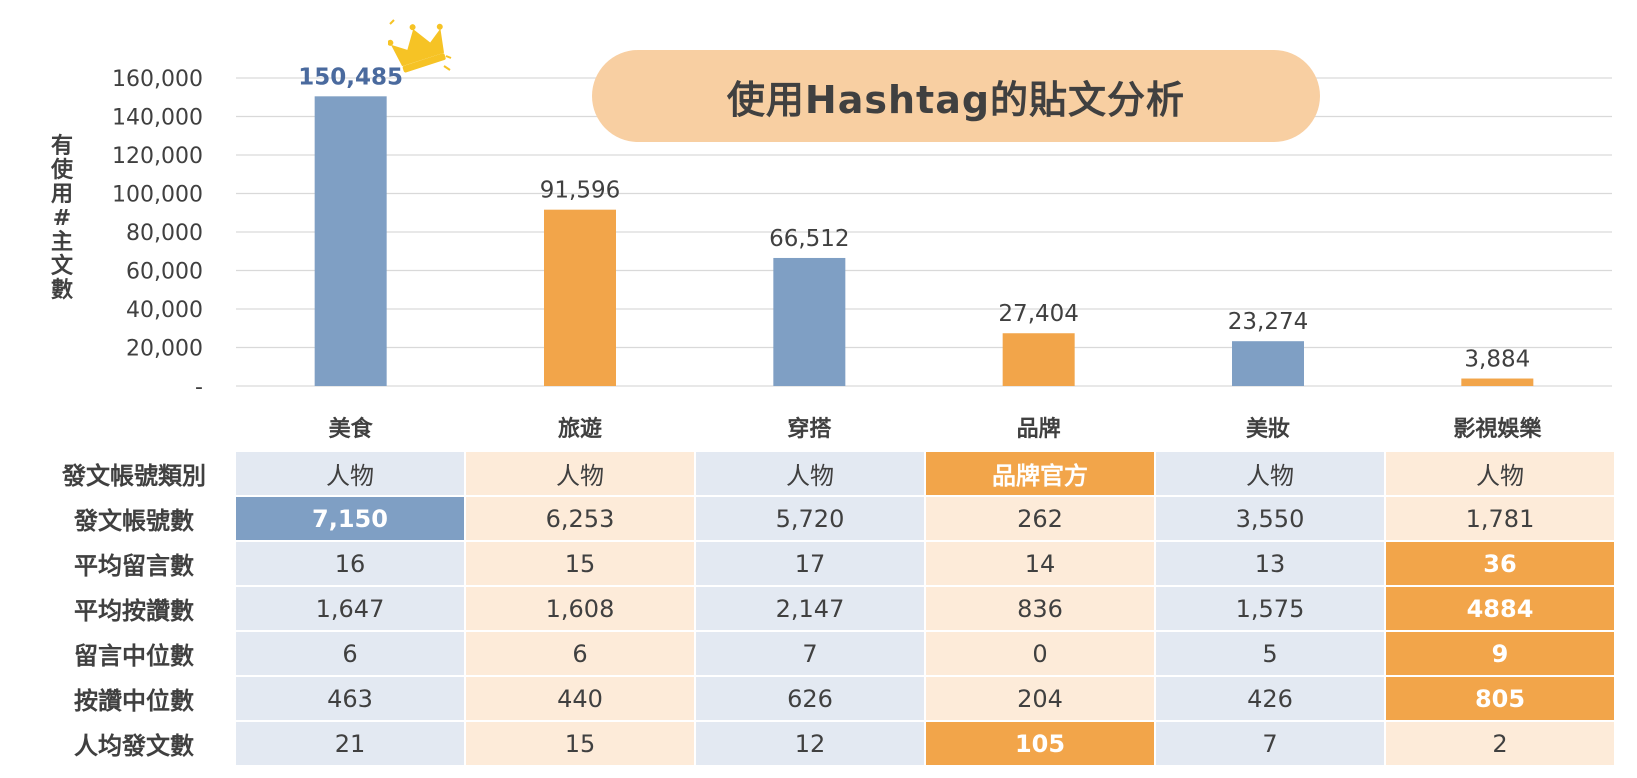 The image size is (1637, 778). Describe the element at coordinates (1500, 743) in the screenshot. I see `table-cell: 2` at that location.